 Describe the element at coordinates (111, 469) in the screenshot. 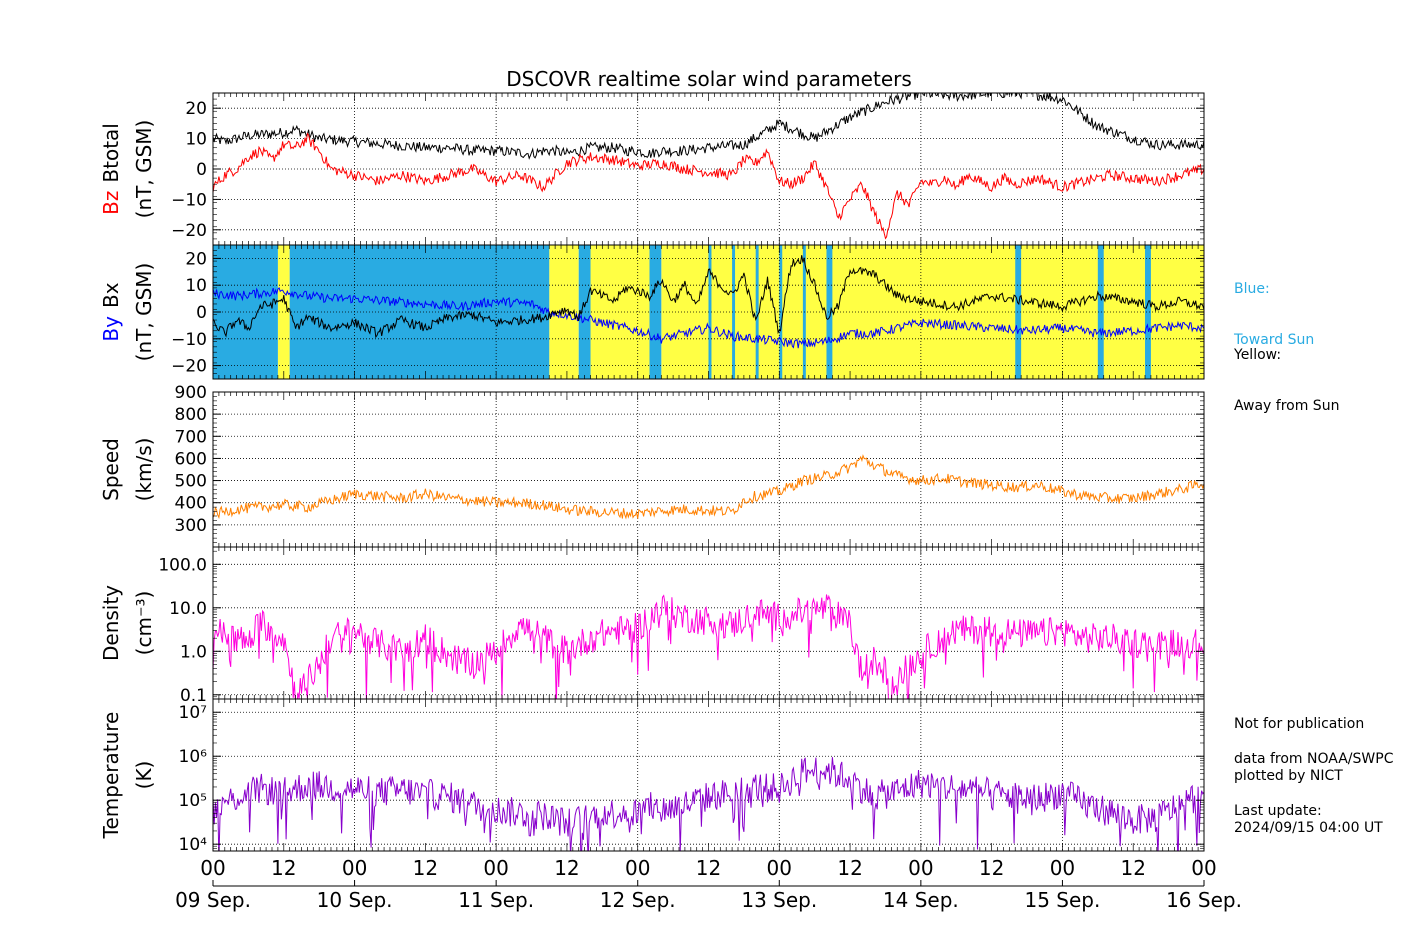

I see `y-axis-label: Speed` at that location.